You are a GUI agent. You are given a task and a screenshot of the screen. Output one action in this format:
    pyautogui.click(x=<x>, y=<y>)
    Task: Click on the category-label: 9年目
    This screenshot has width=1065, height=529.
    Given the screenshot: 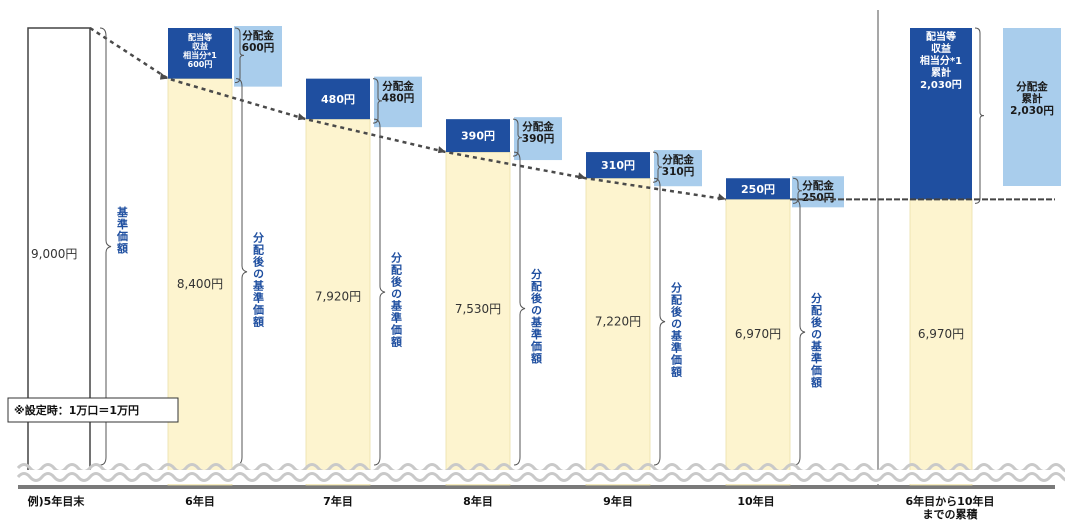 What is the action you would take?
    pyautogui.click(x=618, y=501)
    